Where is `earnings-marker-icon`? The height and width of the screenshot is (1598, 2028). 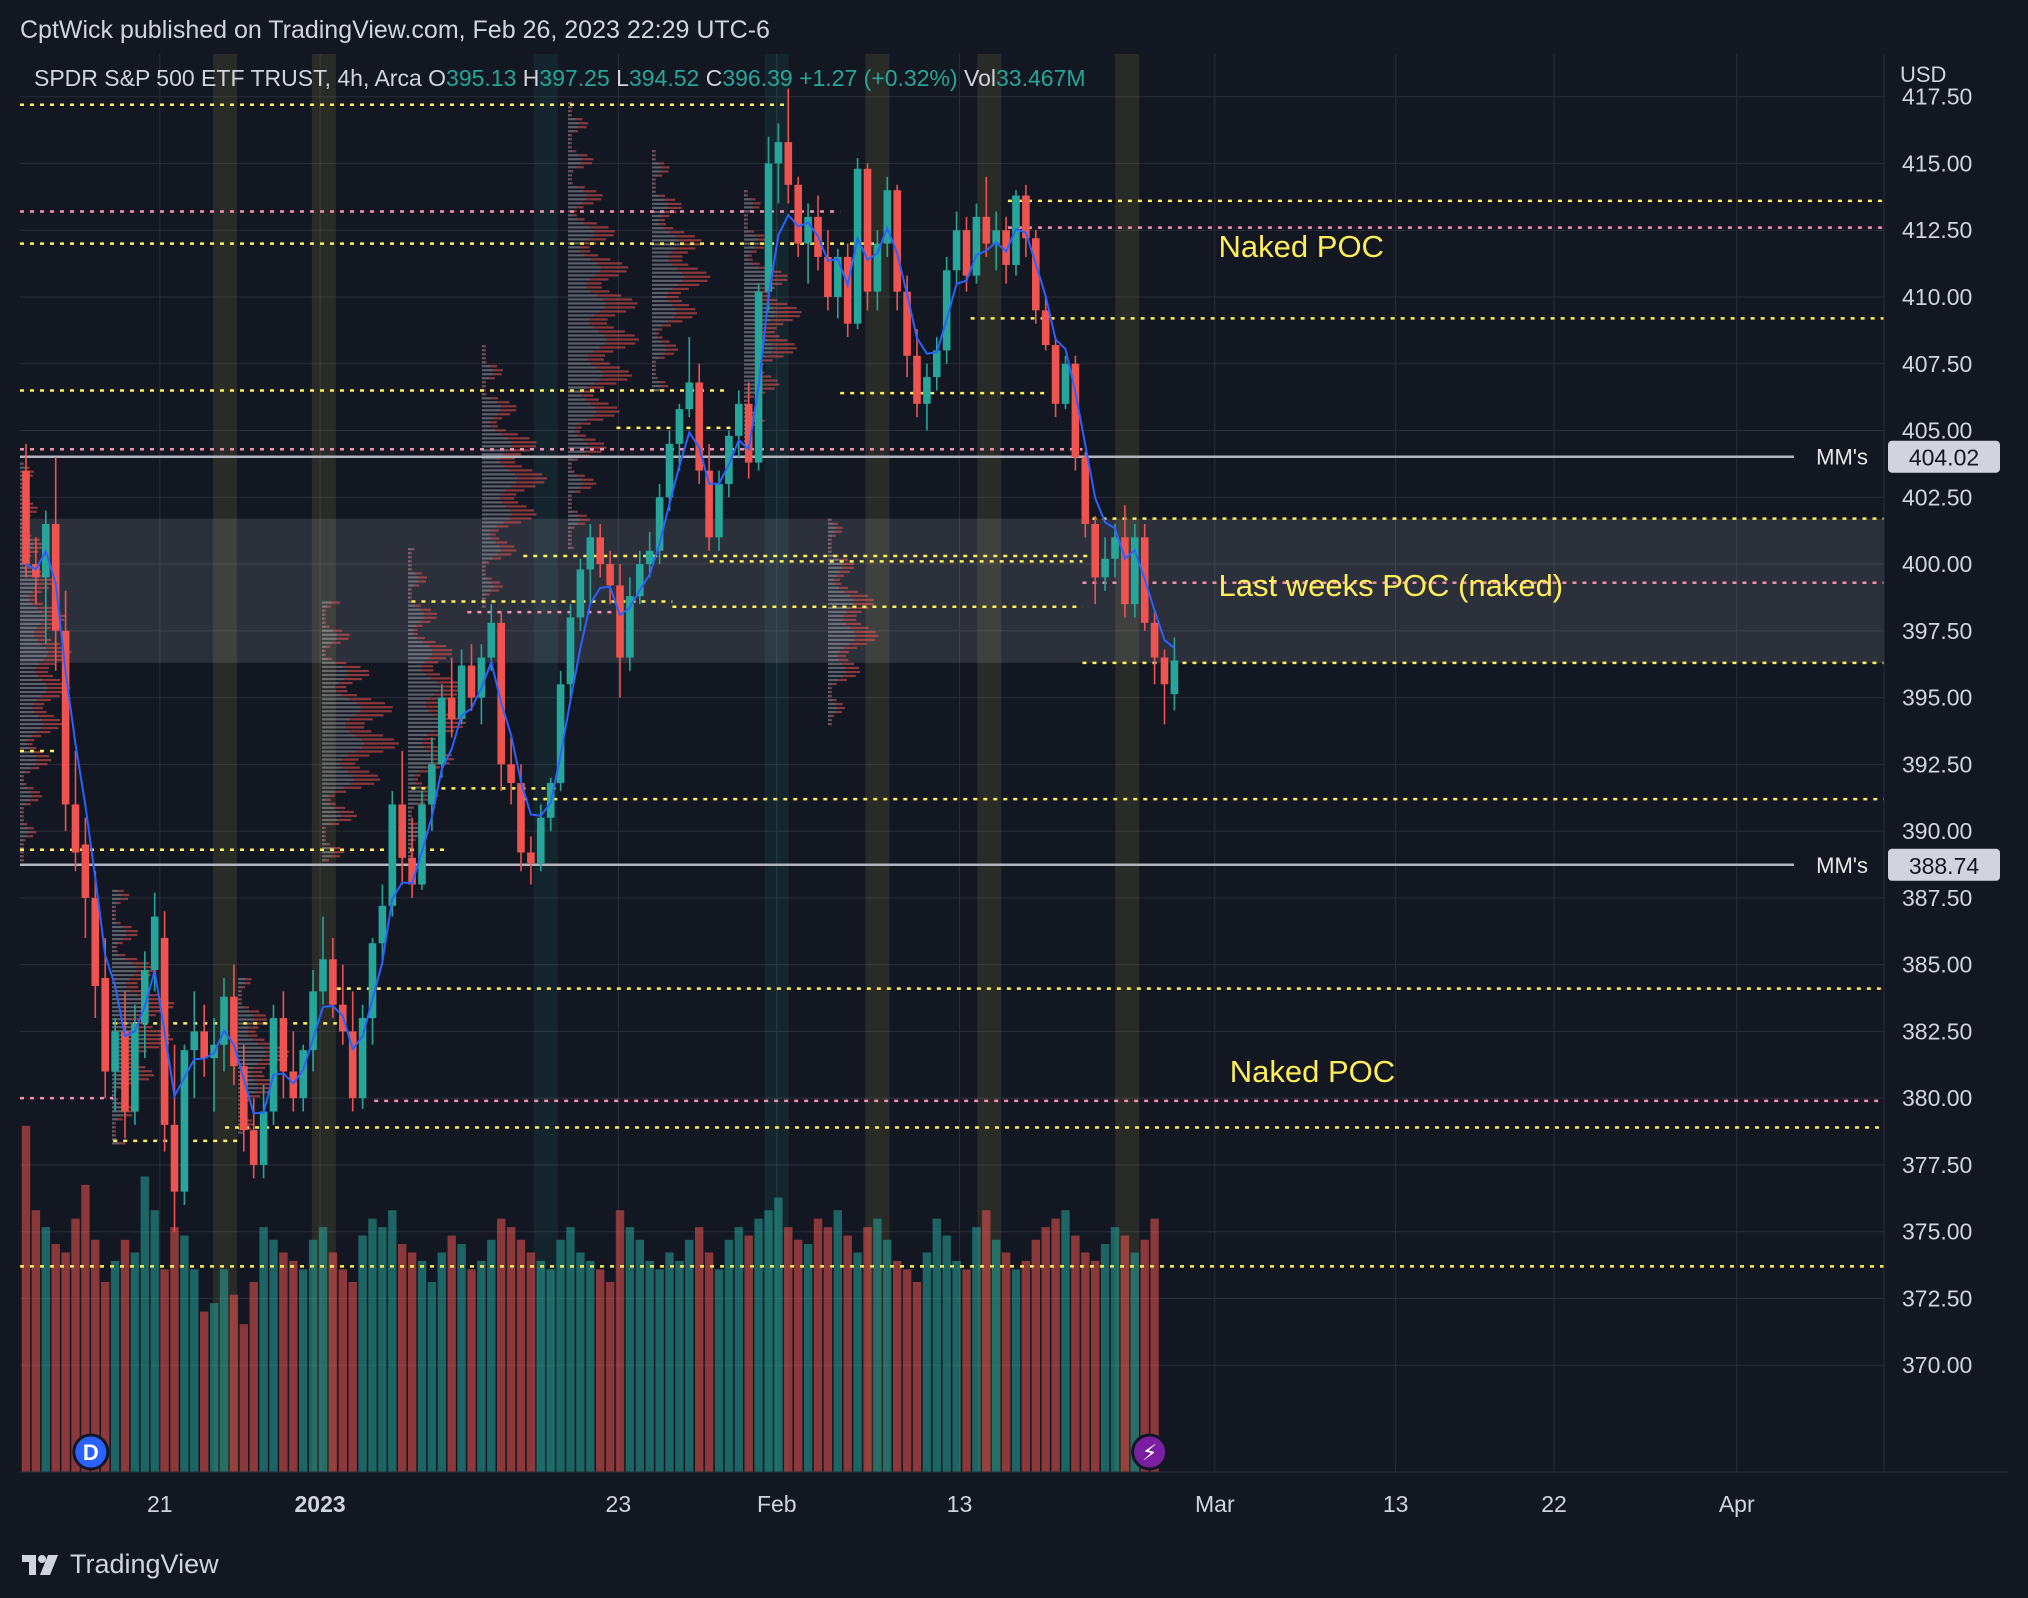 earnings-marker-icon is located at coordinates (1150, 1452).